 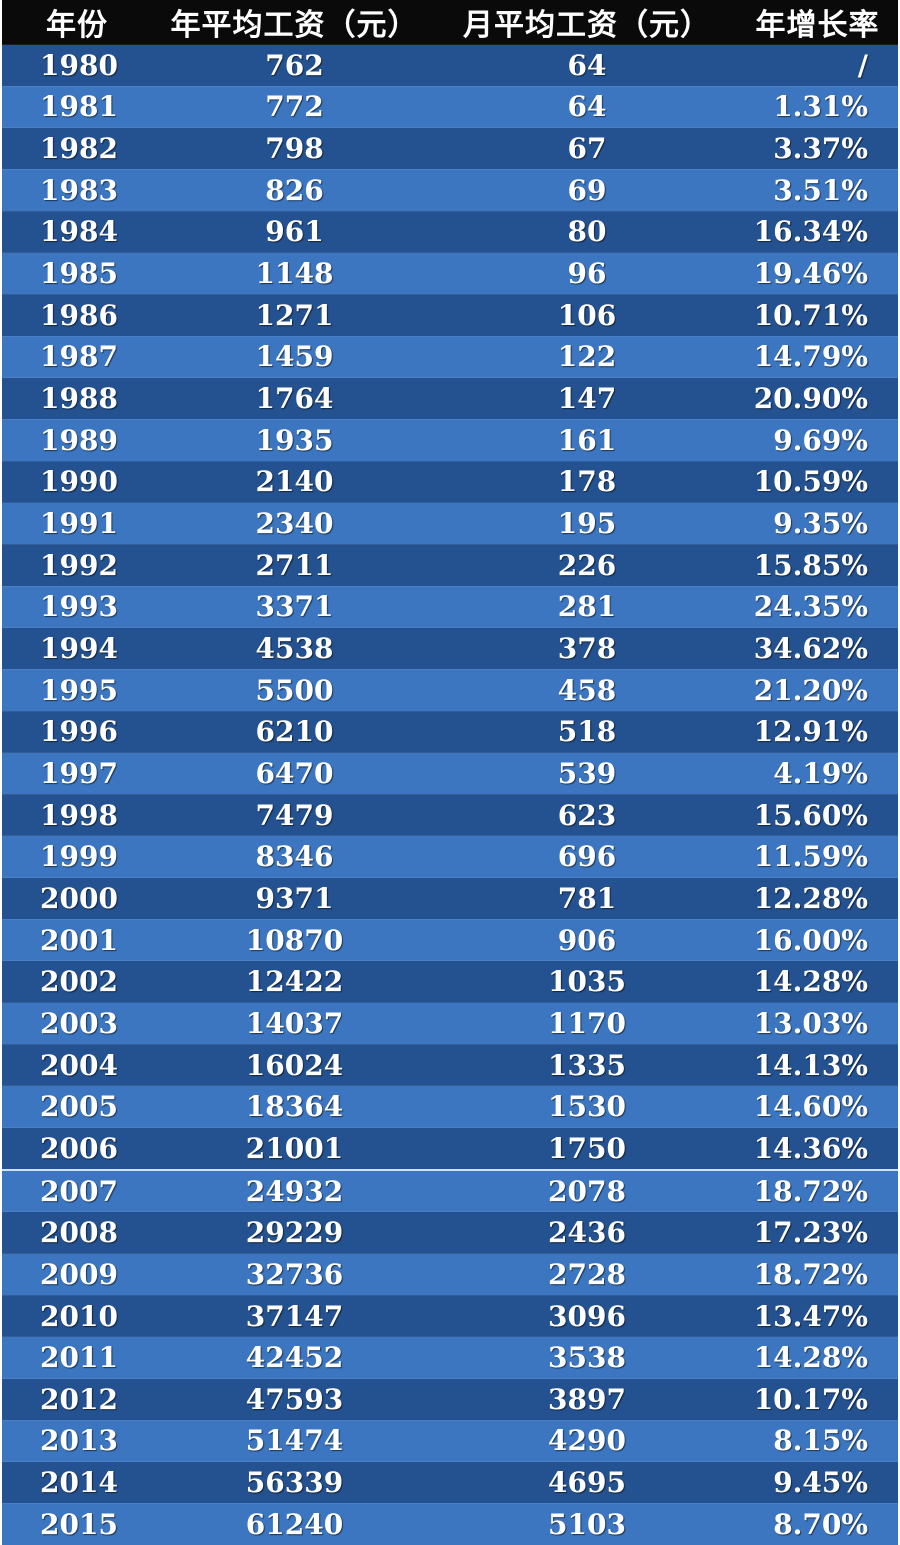 I want to click on annual-wage-cell: 61240, so click(x=294, y=1523).